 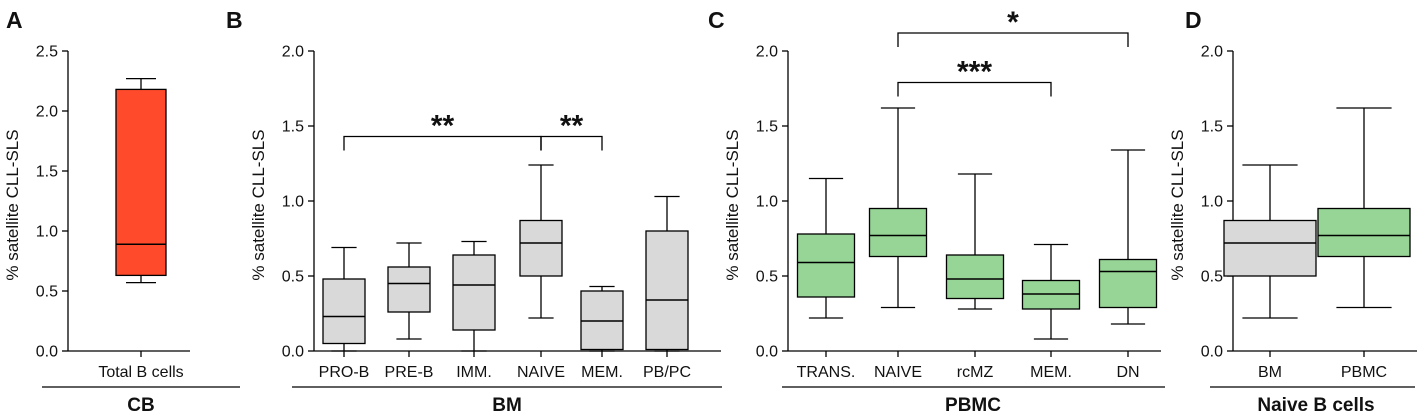 I want to click on box-pbmc: PBMC, so click(x=1364, y=244).